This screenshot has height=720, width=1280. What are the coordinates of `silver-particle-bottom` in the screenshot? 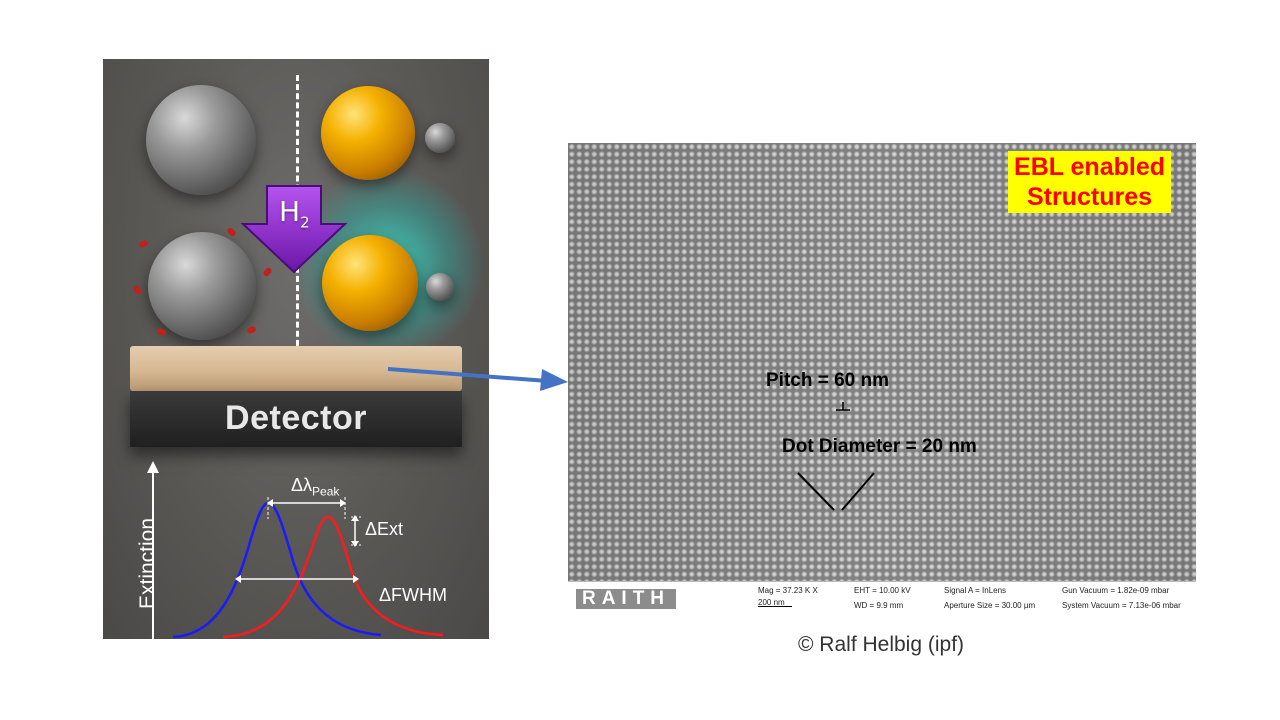 It's located at (202, 286).